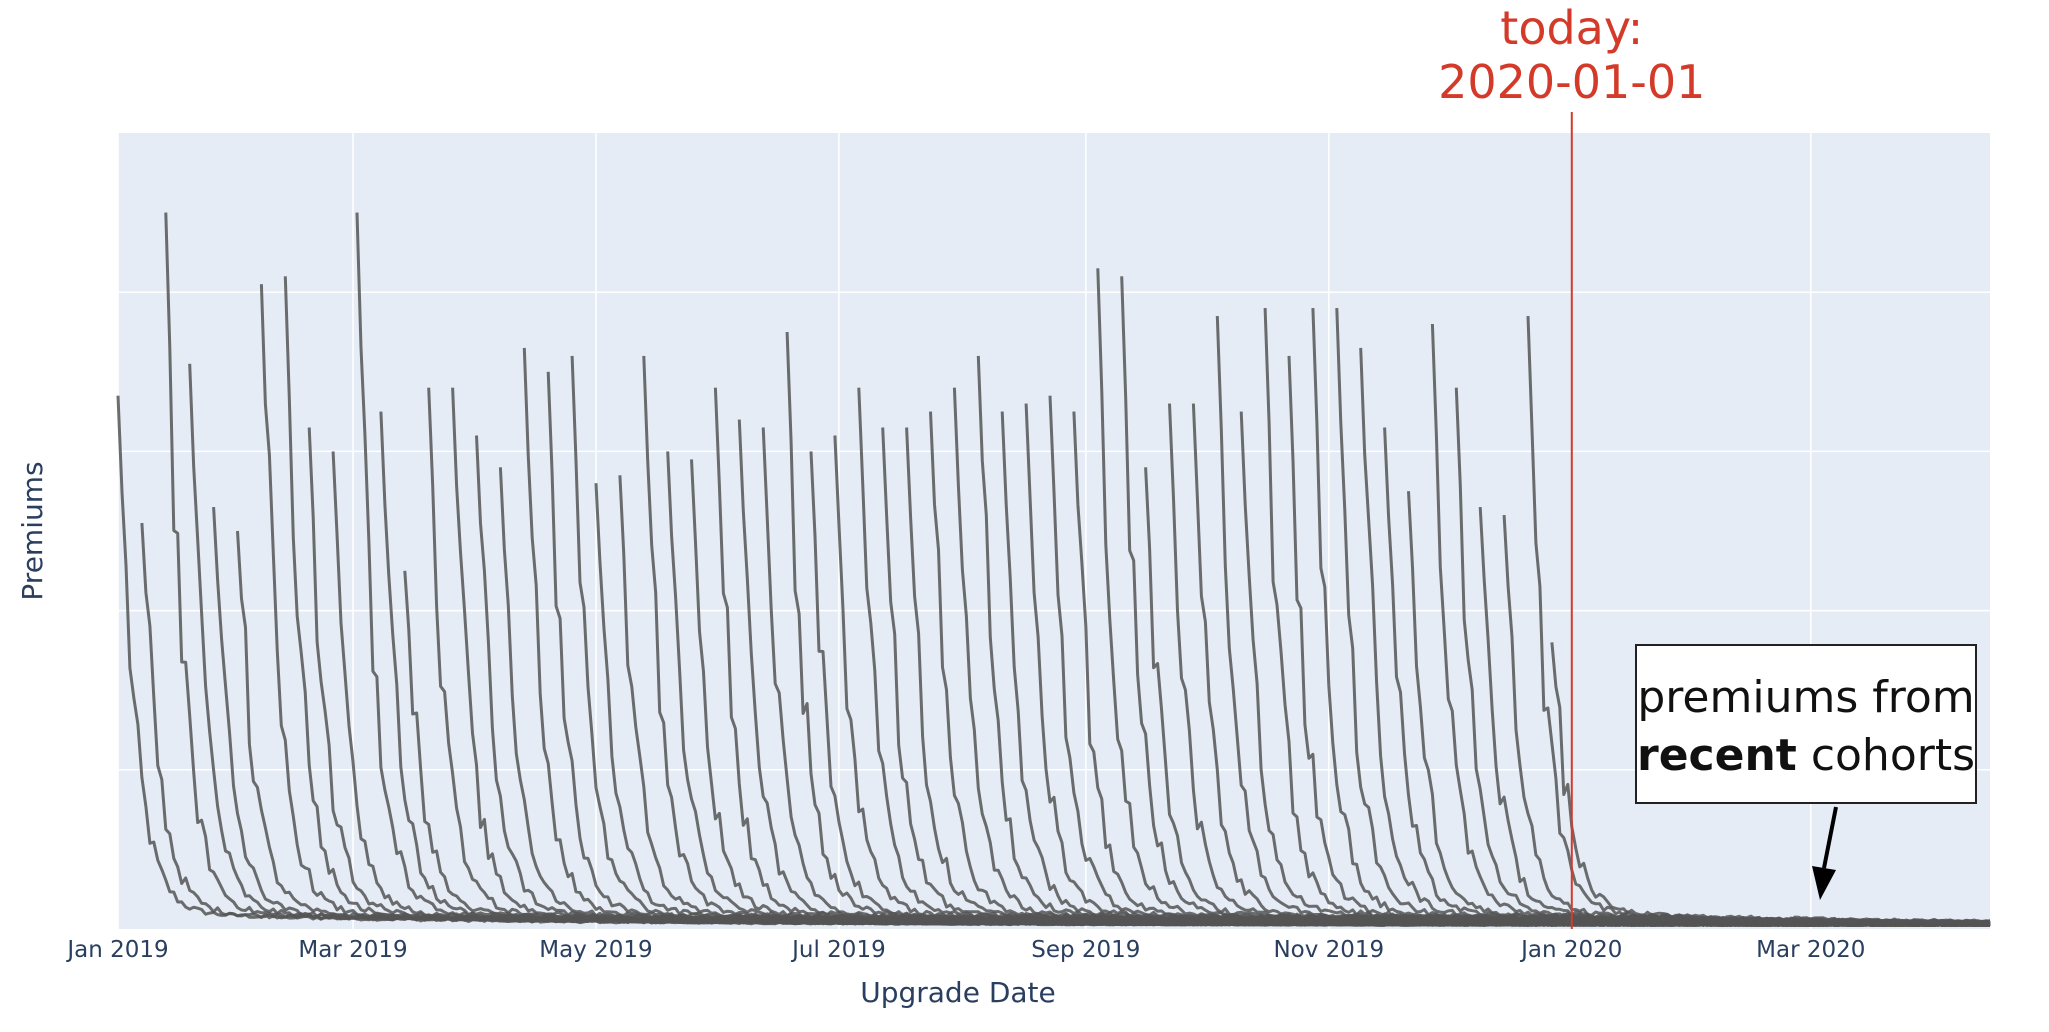 The height and width of the screenshot is (1032, 2049). Describe the element at coordinates (1886, 755) in the screenshot. I see `annotation-rest: cohorts` at that location.